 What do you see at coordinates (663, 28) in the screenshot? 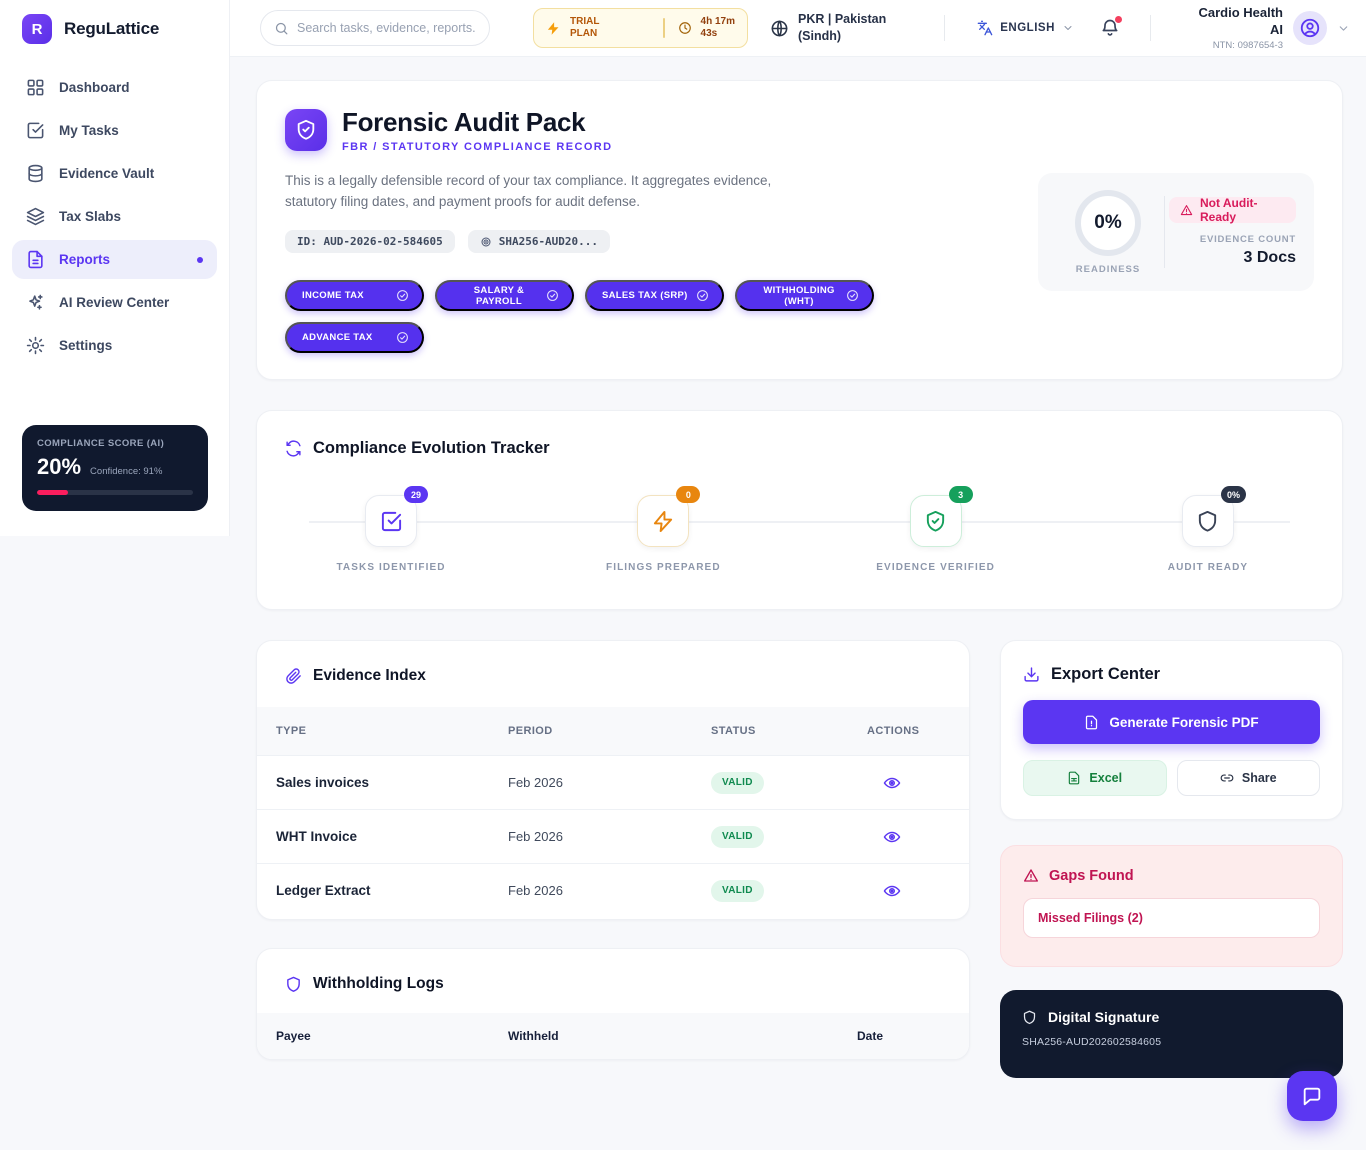
I see `trial-divider` at bounding box center [663, 28].